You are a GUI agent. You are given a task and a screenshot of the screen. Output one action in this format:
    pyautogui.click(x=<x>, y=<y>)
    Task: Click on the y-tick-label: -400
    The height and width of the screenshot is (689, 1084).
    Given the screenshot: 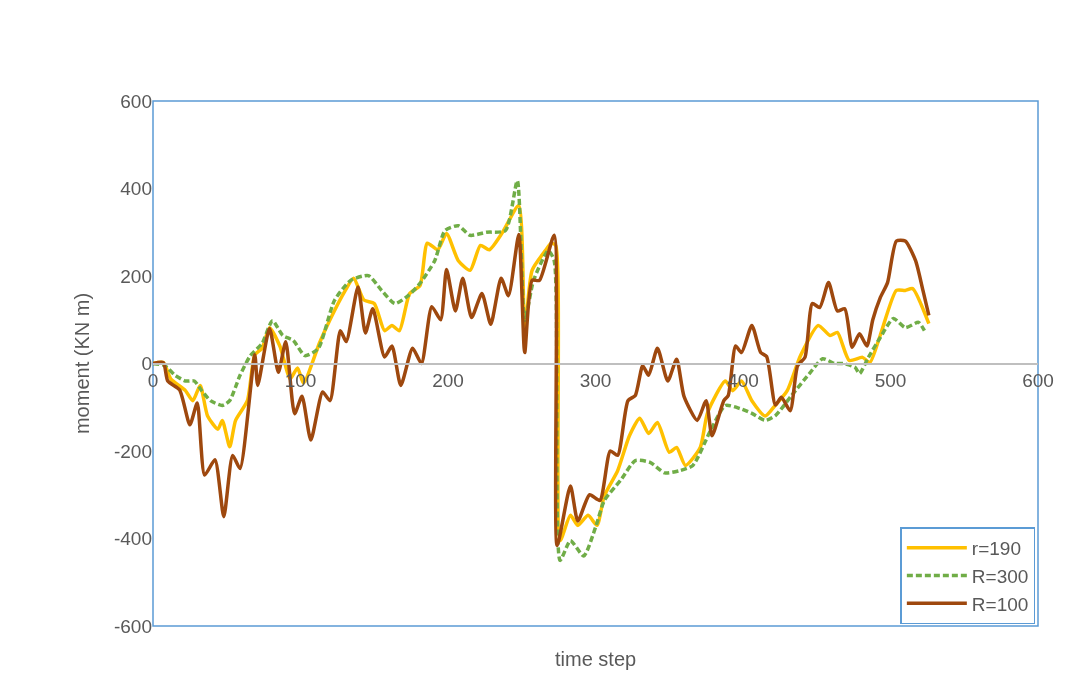 What is the action you would take?
    pyautogui.click(x=132, y=539)
    